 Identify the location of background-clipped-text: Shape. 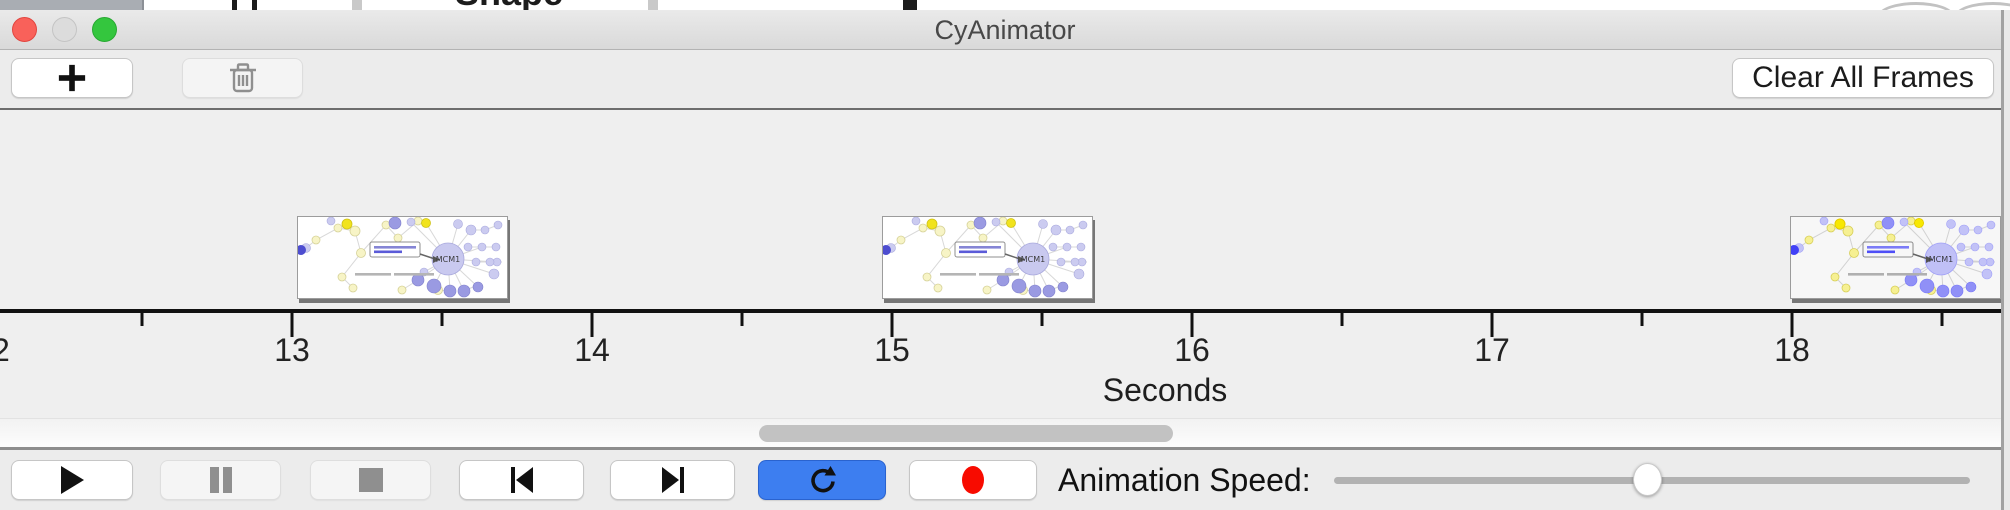
(509, 5).